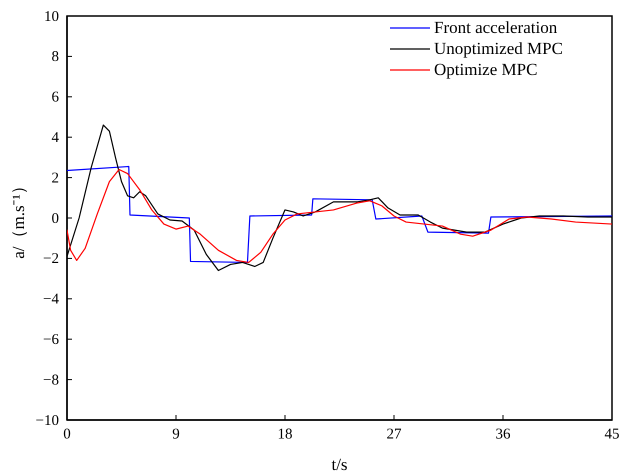 The height and width of the screenshot is (475, 624). What do you see at coordinates (51, 16) in the screenshot?
I see `y-tick-label: 10` at bounding box center [51, 16].